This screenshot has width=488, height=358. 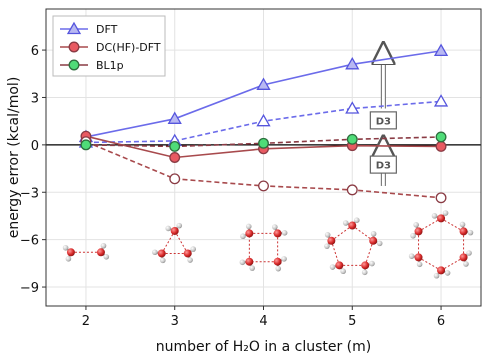 What do you see at coordinates (353, 246) in the screenshot?
I see `water-cluster-5-icon` at bounding box center [353, 246].